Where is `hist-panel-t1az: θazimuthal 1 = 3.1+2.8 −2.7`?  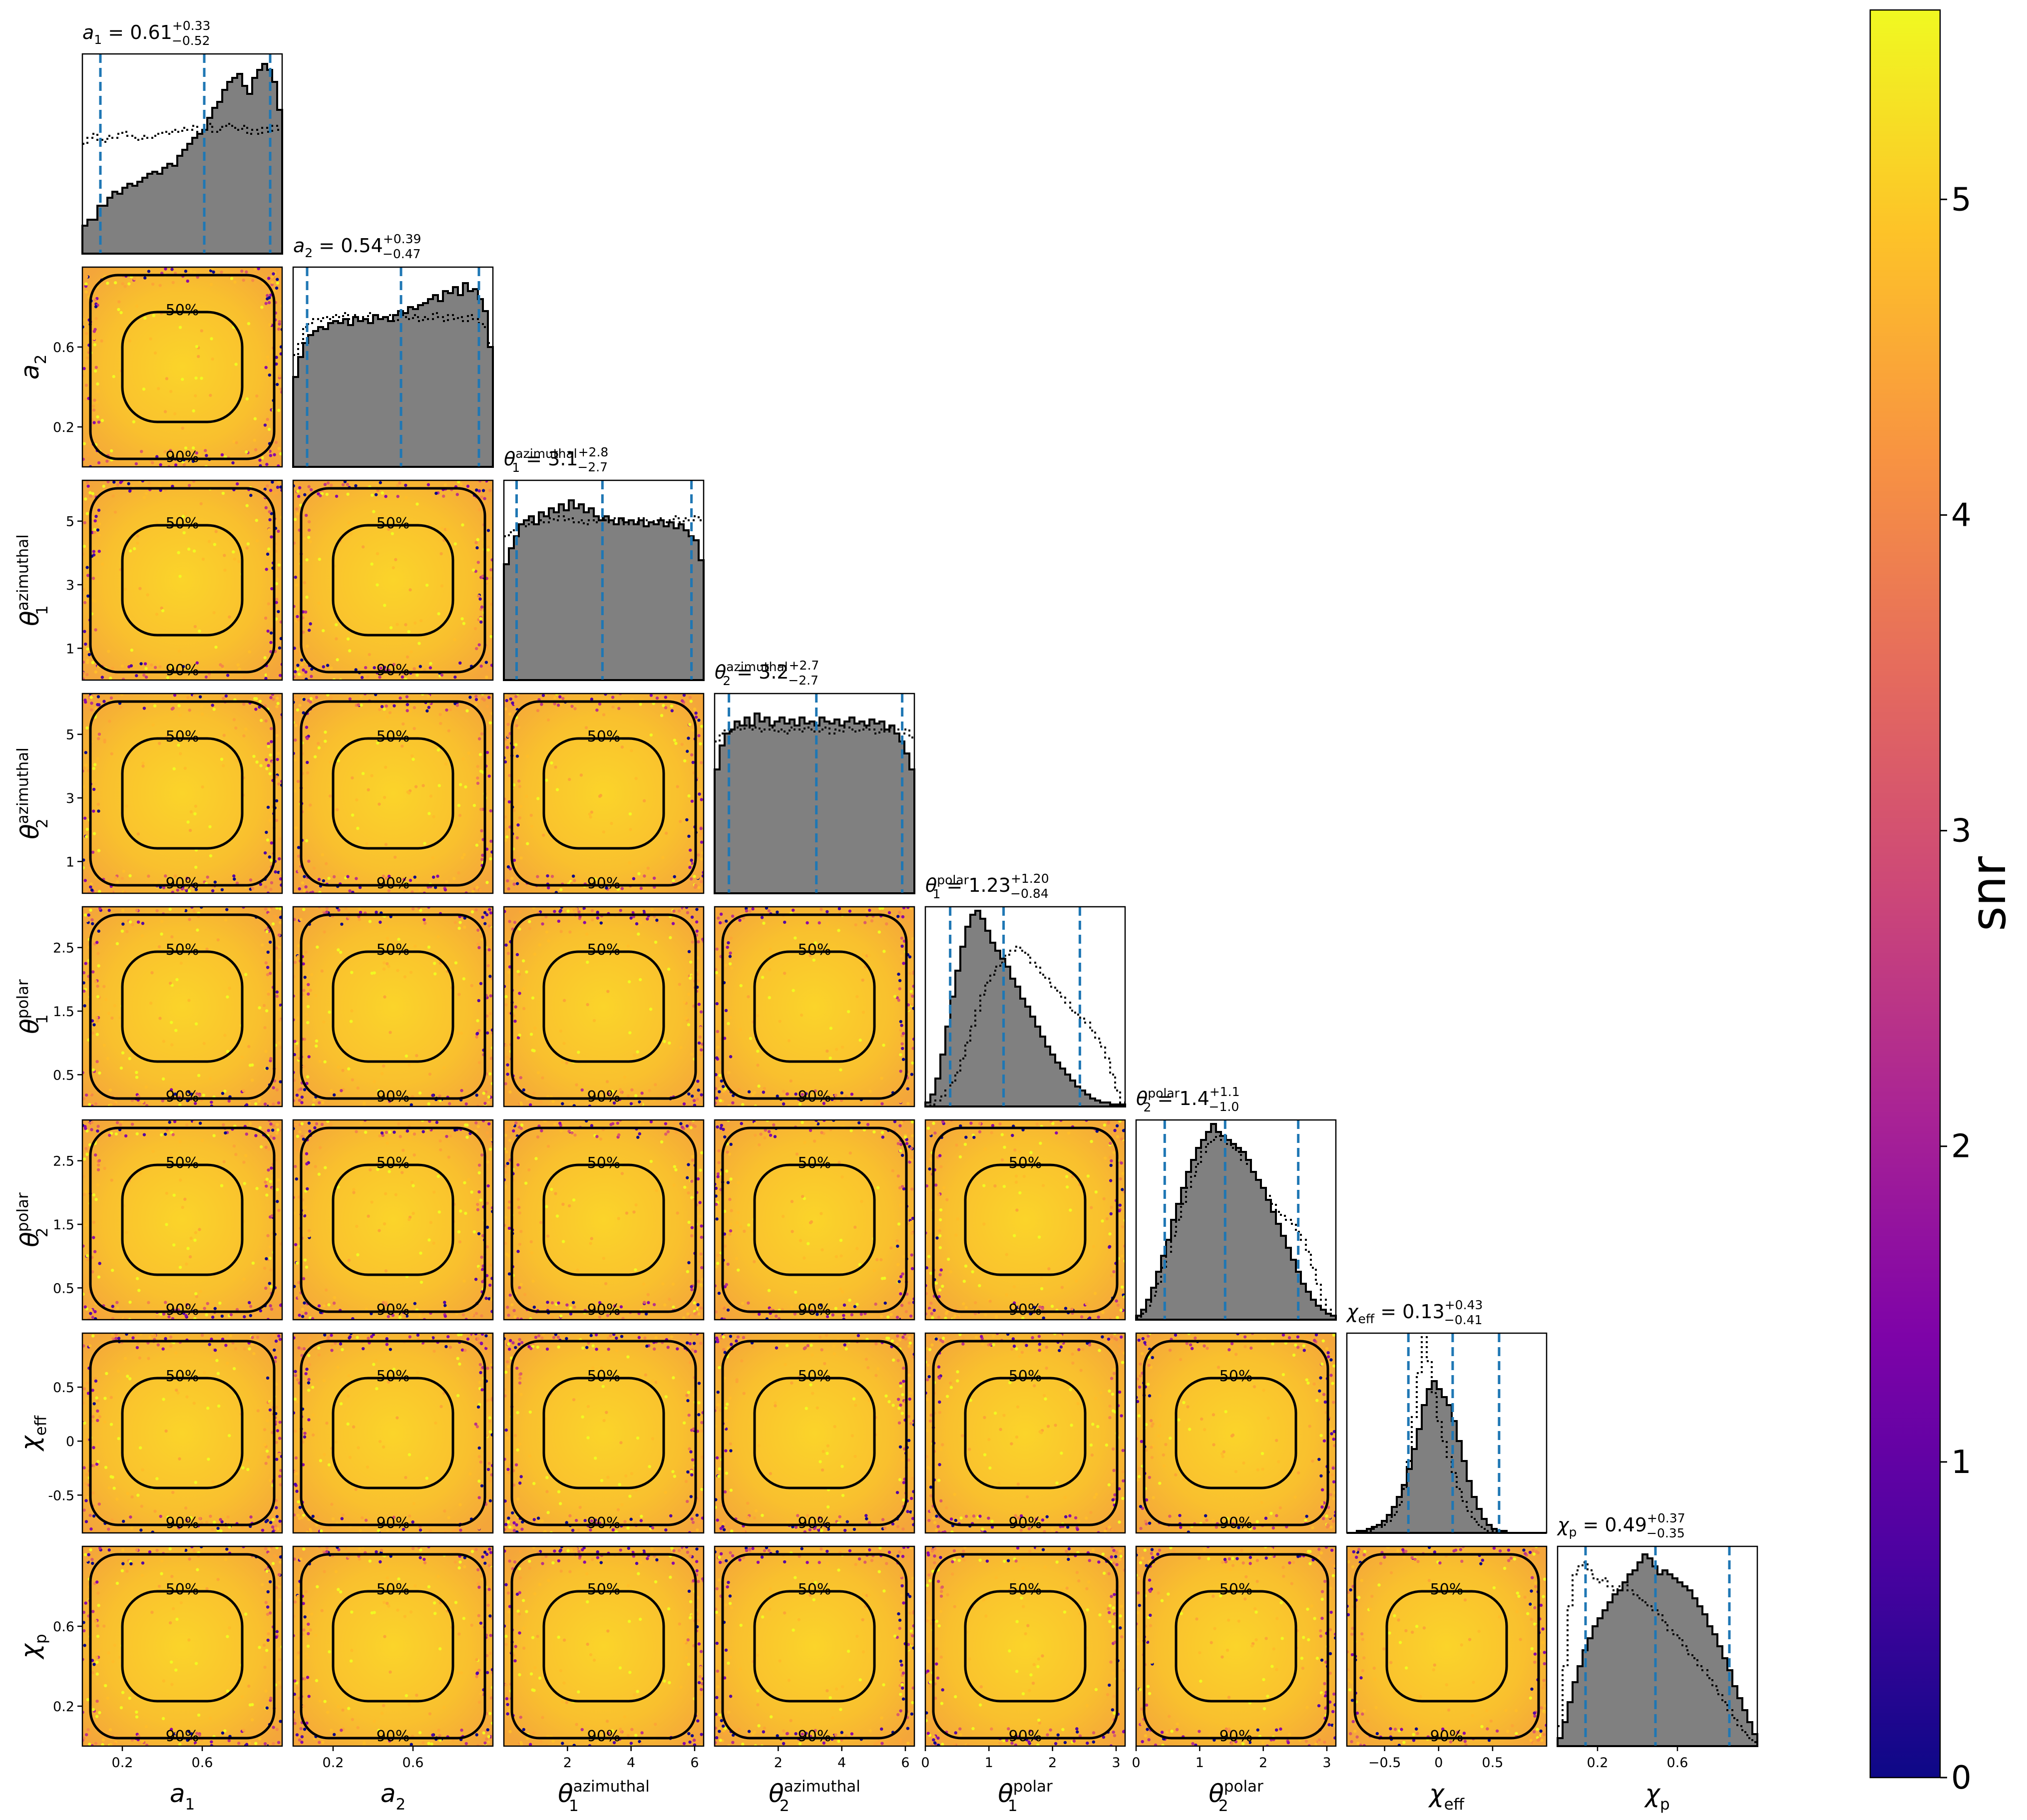
hist-panel-t1az: θazimuthal 1 = 3.1+2.8 −2.7 is located at coordinates (604, 563).